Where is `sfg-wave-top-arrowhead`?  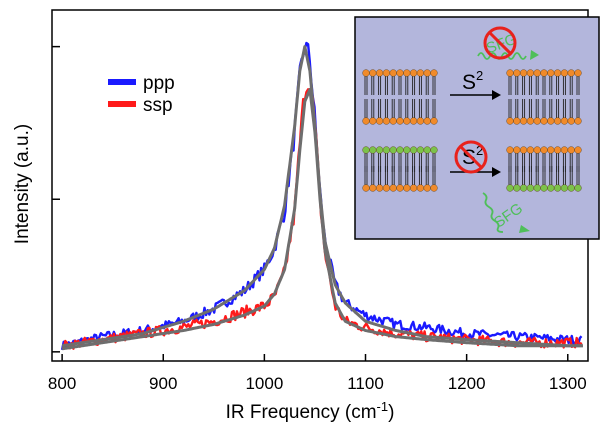
sfg-wave-top-arrowhead is located at coordinates (534, 55).